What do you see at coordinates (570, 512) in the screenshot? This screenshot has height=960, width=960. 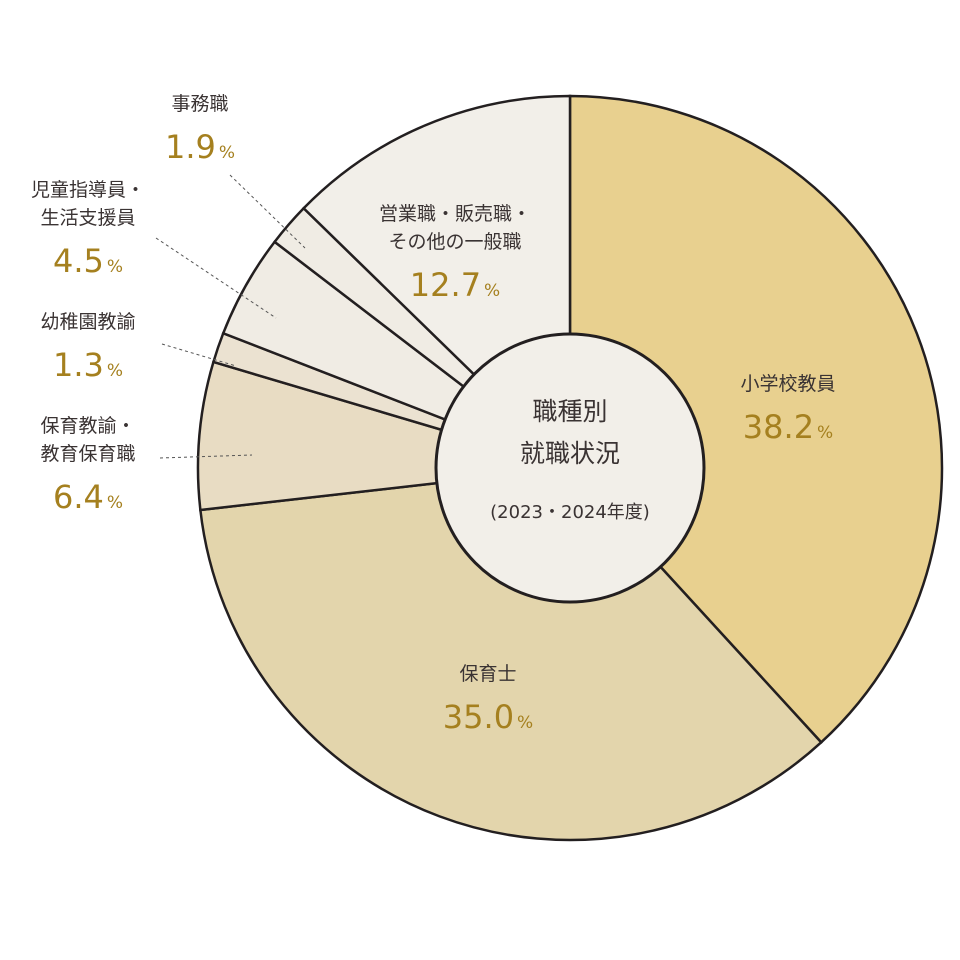 I see `center-subtitle: (2023・2024年度)` at bounding box center [570, 512].